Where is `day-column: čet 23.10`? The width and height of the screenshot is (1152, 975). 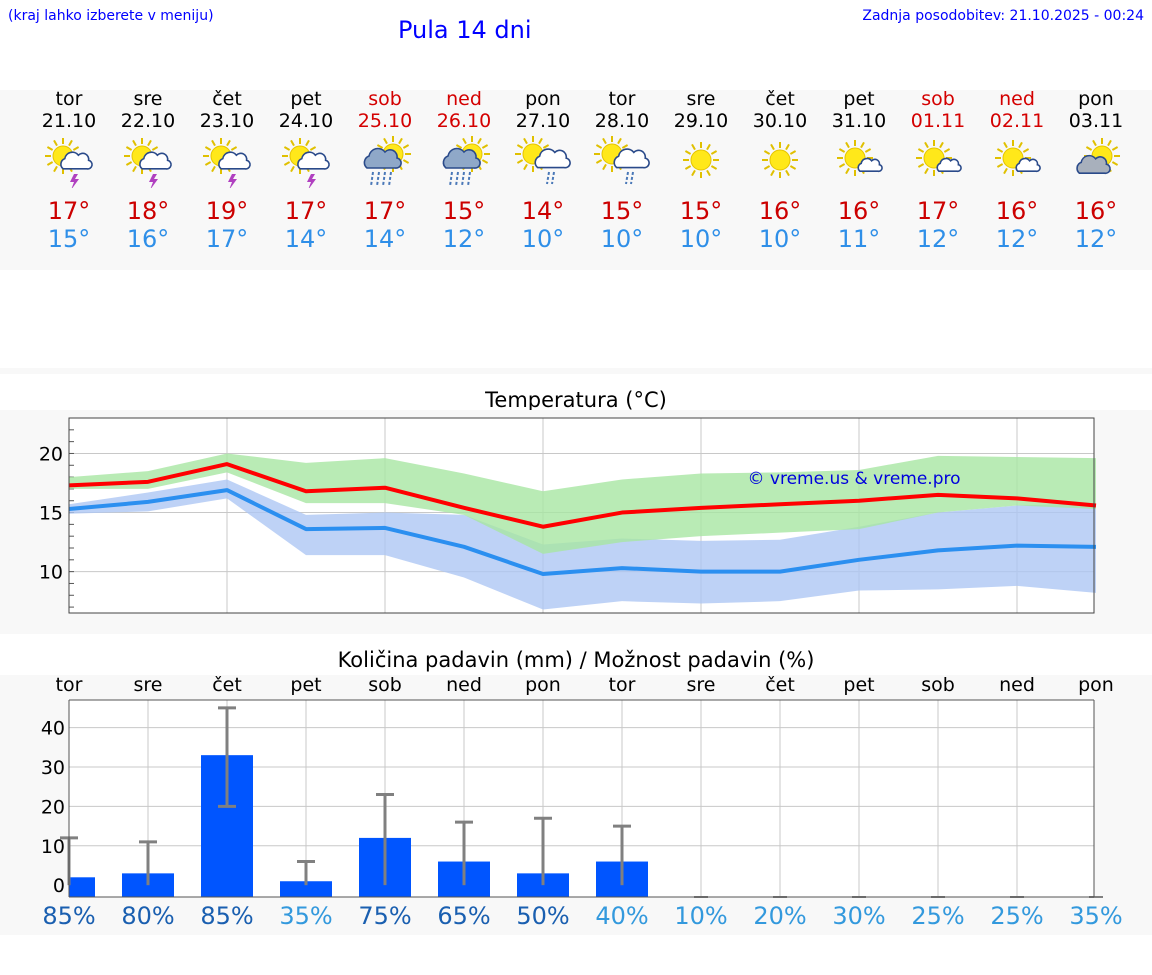 day-column: čet 23.10 is located at coordinates (227, 110).